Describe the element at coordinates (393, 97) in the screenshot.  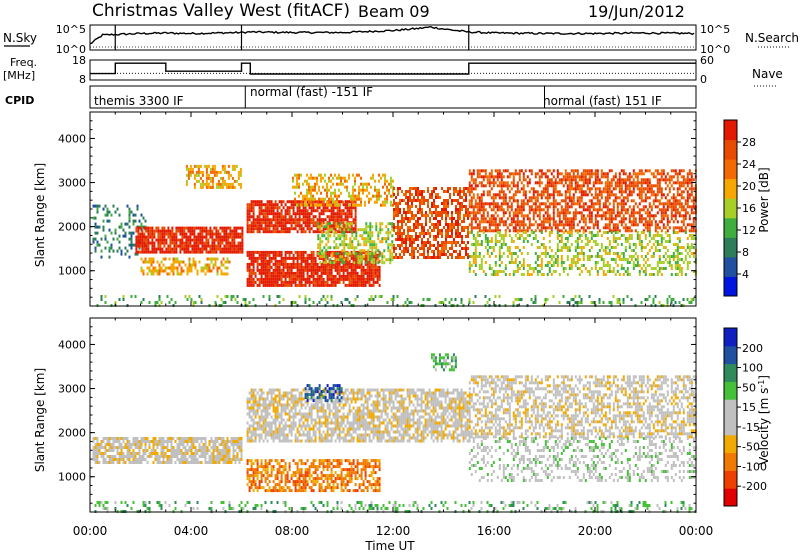
I see `cpid-axes-frame` at that location.